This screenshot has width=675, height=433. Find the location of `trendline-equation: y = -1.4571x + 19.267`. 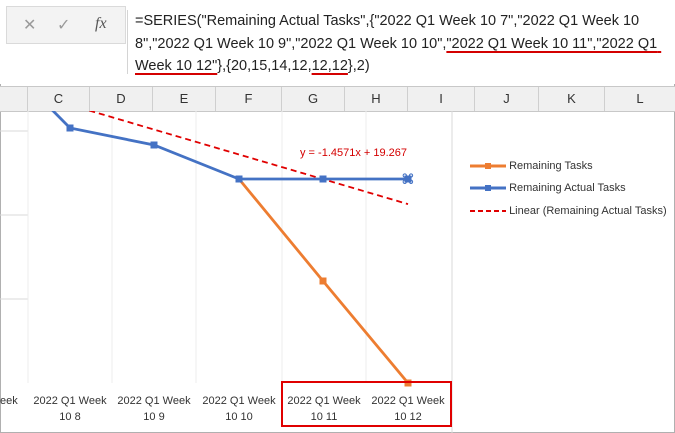

trendline-equation: y = -1.4571x + 19.267 is located at coordinates (354, 153).